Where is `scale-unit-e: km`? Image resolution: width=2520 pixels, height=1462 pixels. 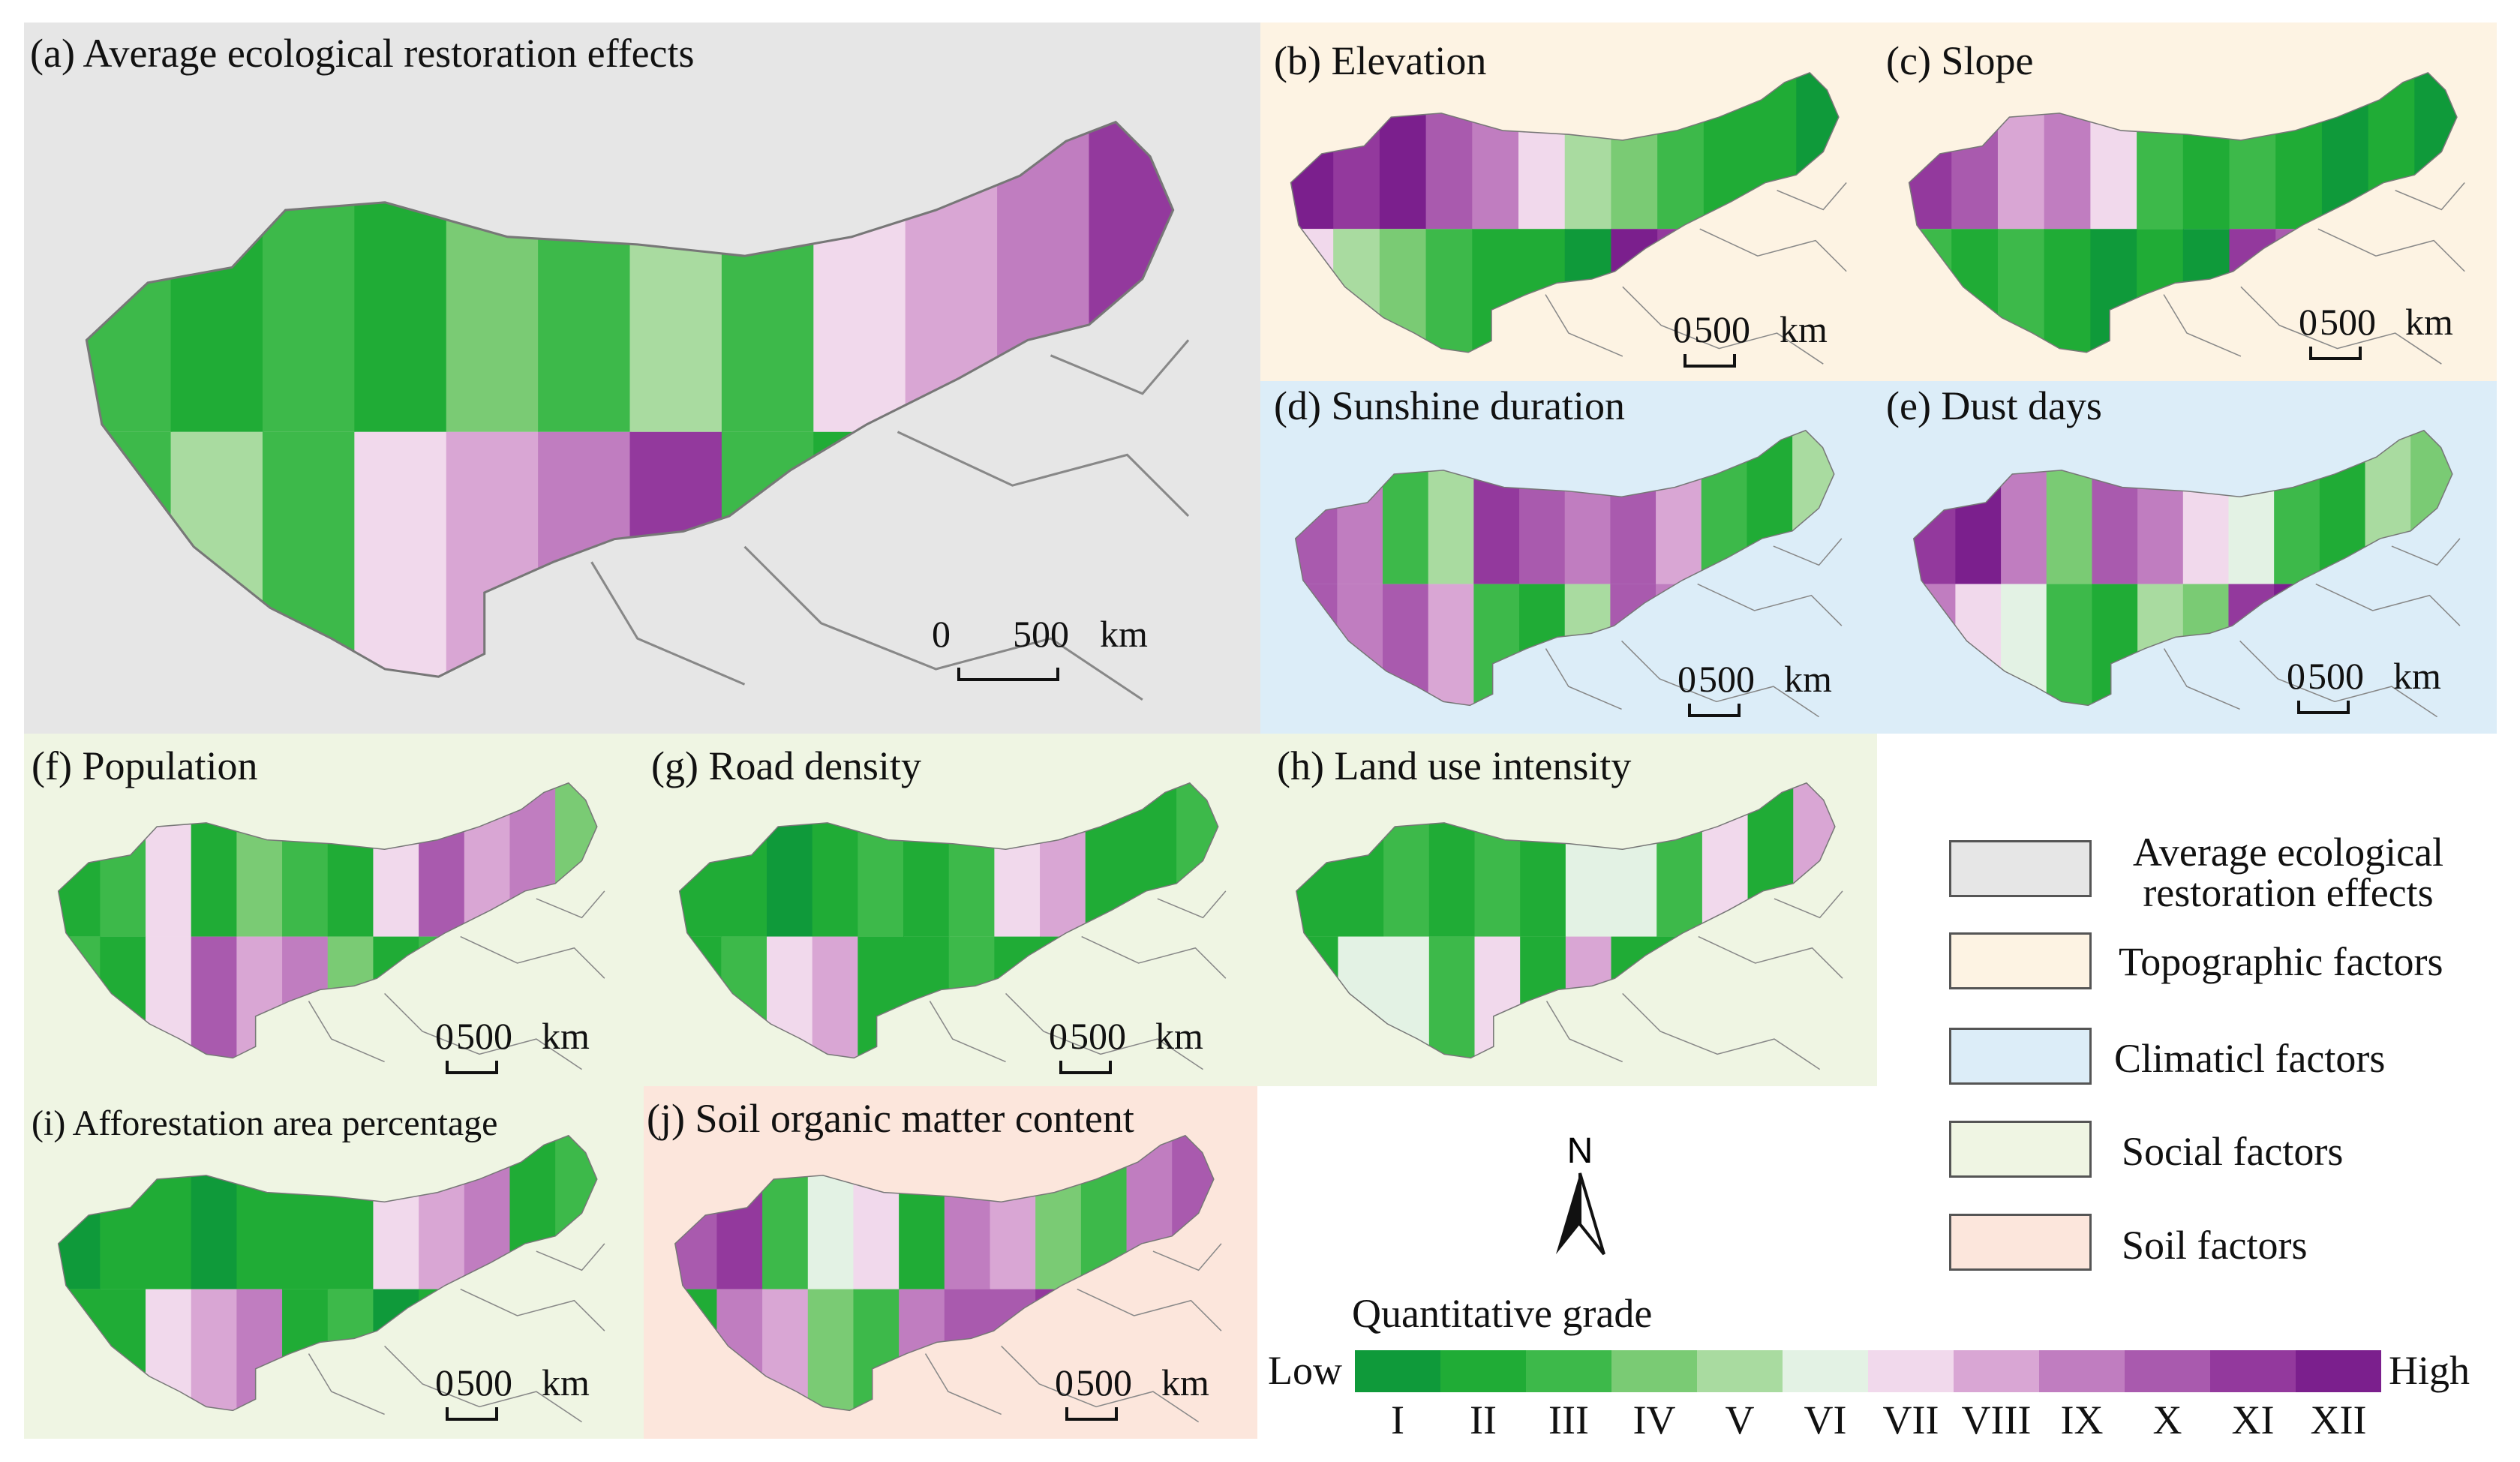 scale-unit-e: km is located at coordinates (2417, 676).